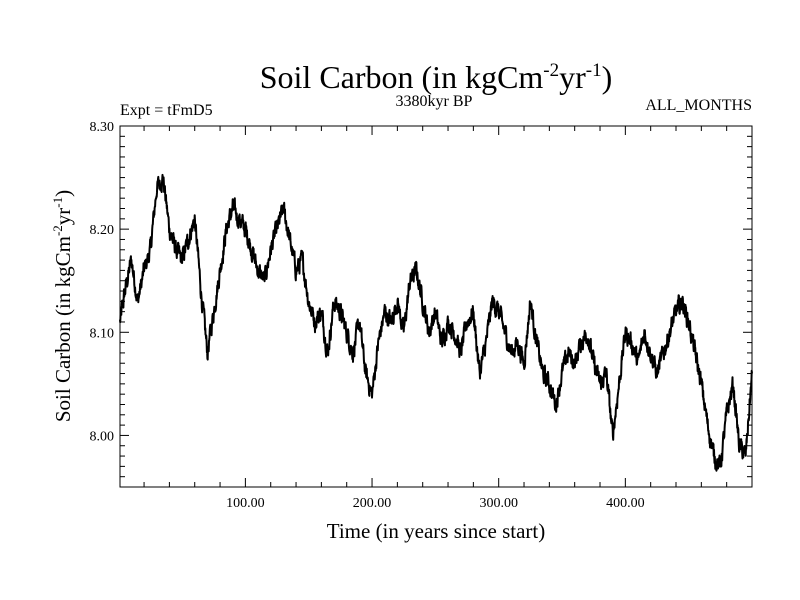 This screenshot has width=800, height=600. Describe the element at coordinates (436, 77) in the screenshot. I see `chart-title: Soil Carbon (in kgCm-2yr-1)` at that location.